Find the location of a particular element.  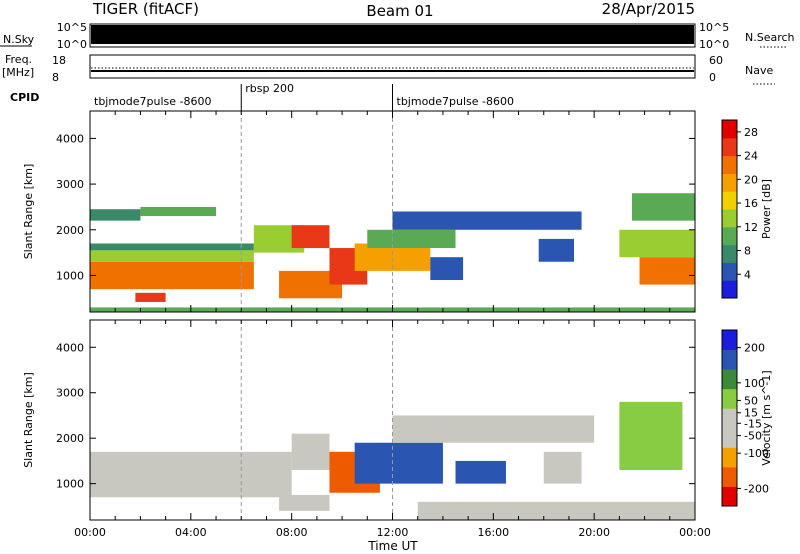

freq-tick-top: 18 is located at coordinates (59, 60).